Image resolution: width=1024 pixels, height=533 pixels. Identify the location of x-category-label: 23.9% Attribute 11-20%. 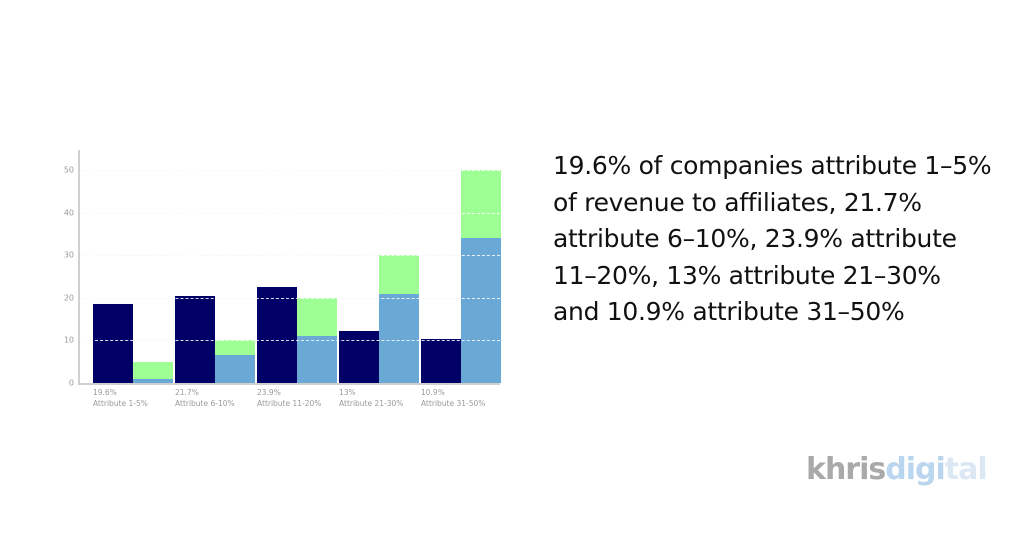
(289, 398).